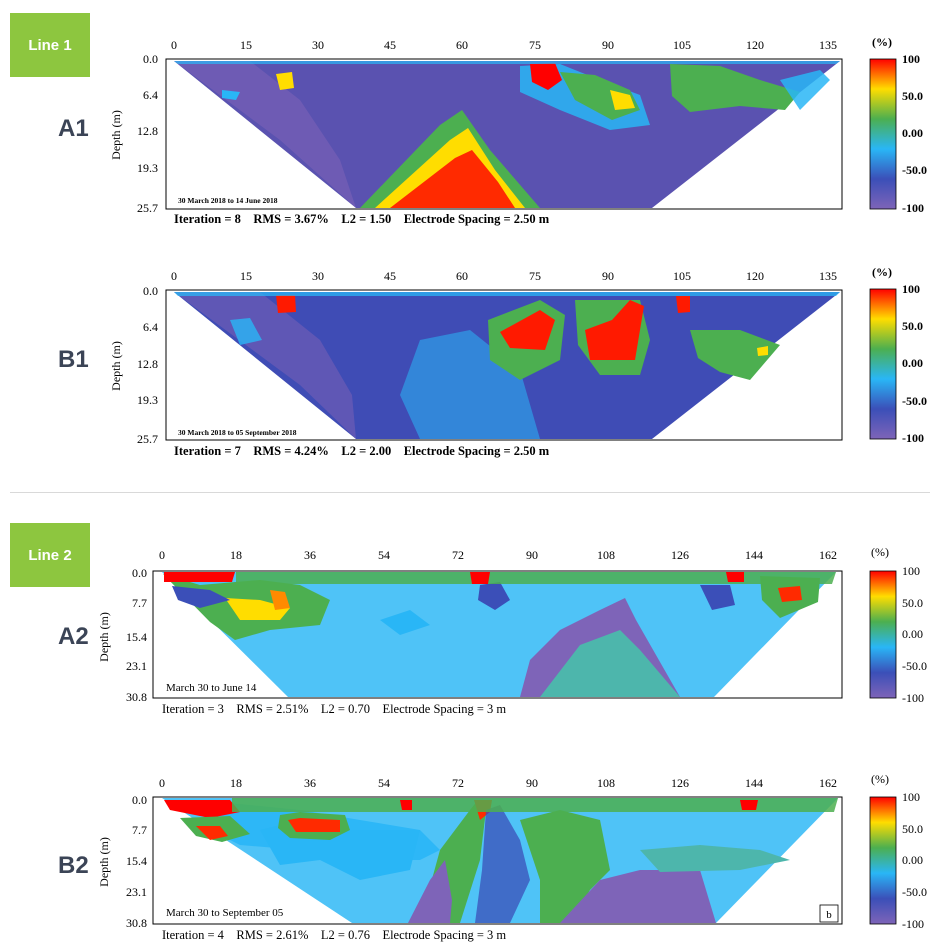  What do you see at coordinates (458, 555) in the screenshot?
I see `x-tick-label: 72` at bounding box center [458, 555].